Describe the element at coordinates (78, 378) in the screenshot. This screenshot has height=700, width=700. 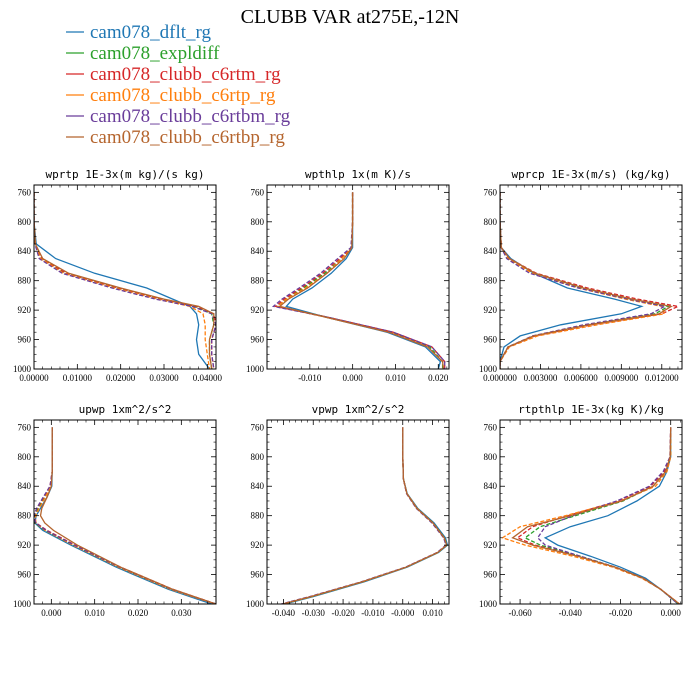
I see `x-tick-label: 0.01000` at that location.